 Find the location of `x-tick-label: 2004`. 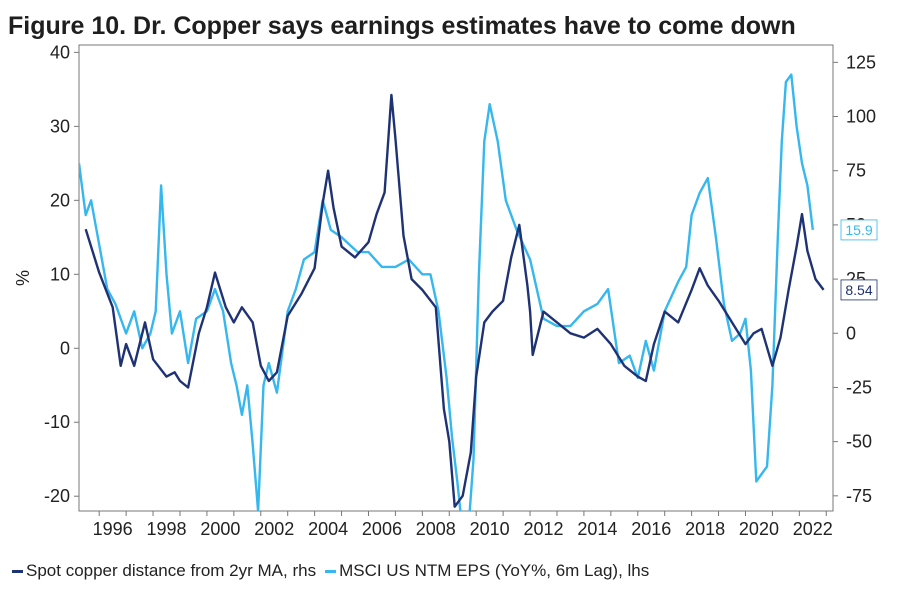

x-tick-label: 2004 is located at coordinates (328, 529).